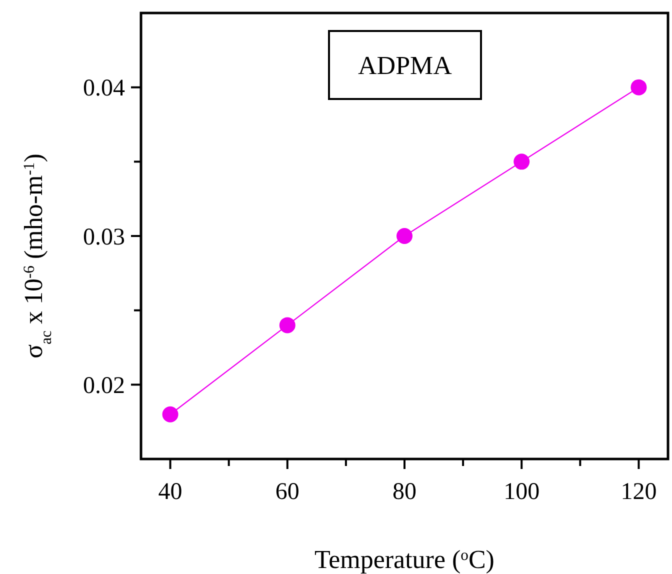 This screenshot has height=574, width=672. I want to click on x-tick-label: 100, so click(522, 492).